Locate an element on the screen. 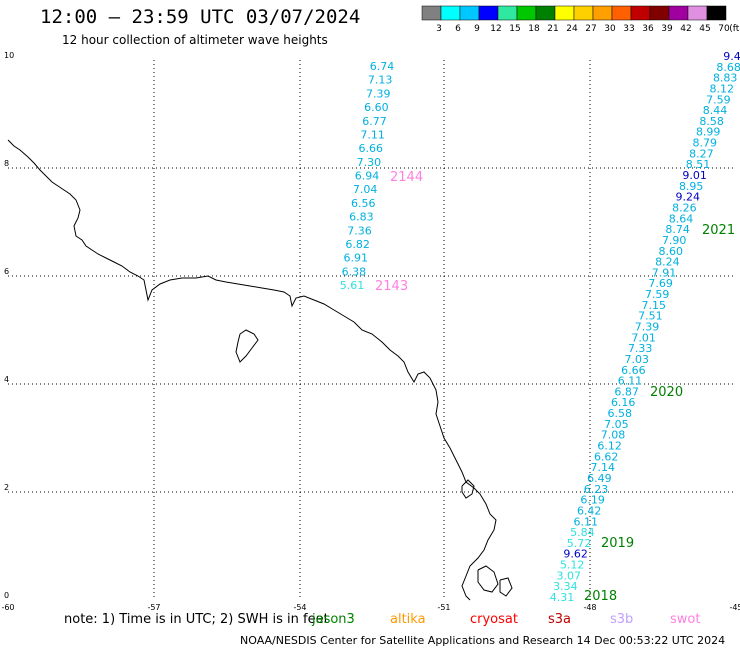 This screenshot has width=740, height=650. swh-value-label: 9.01 is located at coordinates (694, 175).